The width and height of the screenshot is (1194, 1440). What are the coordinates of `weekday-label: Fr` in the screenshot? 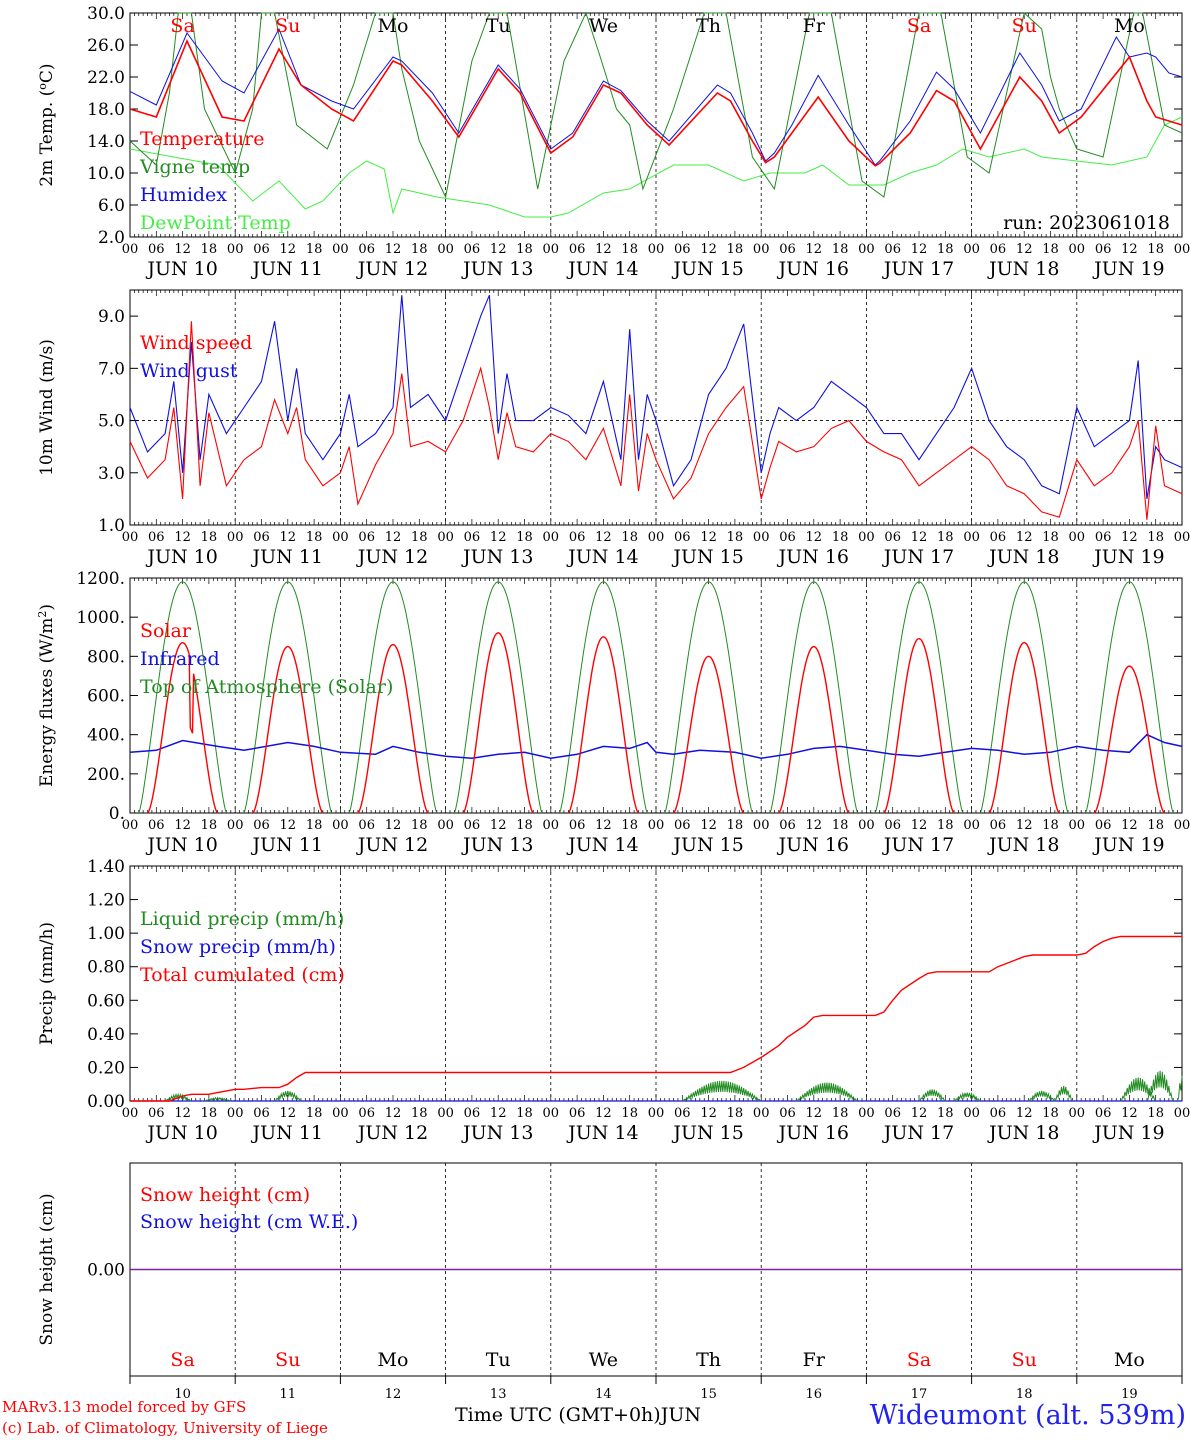 It's located at (814, 1360).